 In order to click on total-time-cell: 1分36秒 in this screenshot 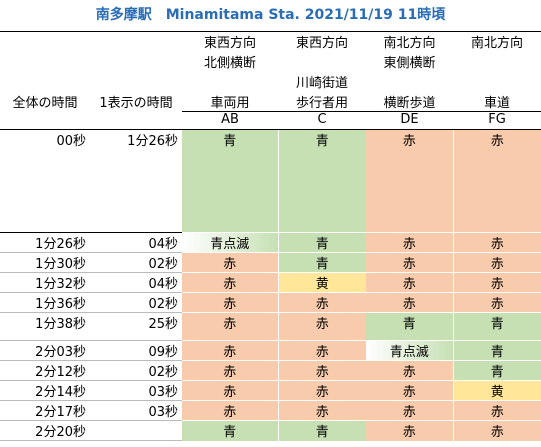, I will do `click(45, 302)`.